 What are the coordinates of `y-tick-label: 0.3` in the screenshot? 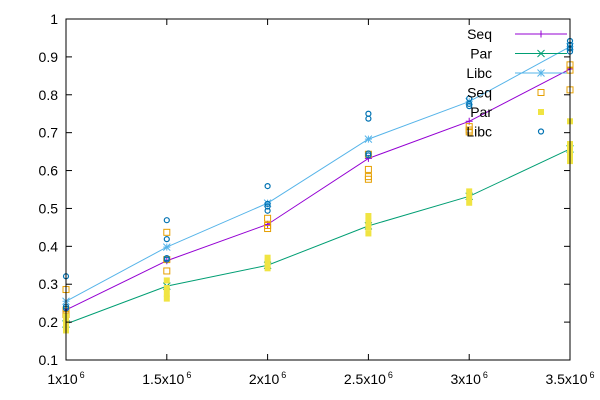 It's located at (49, 284).